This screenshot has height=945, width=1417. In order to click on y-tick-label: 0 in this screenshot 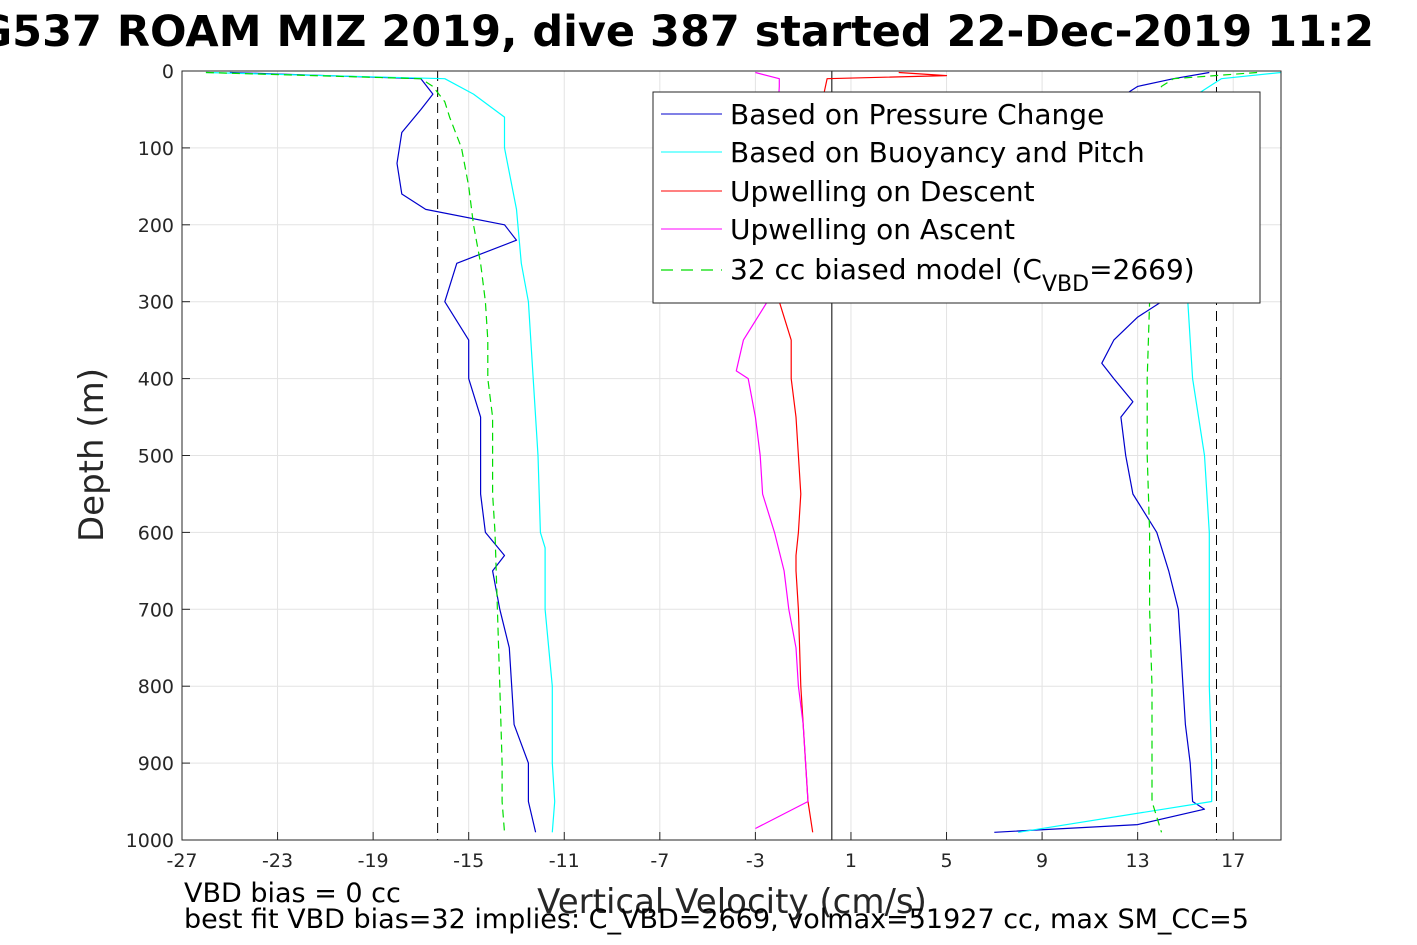, I will do `click(168, 72)`.